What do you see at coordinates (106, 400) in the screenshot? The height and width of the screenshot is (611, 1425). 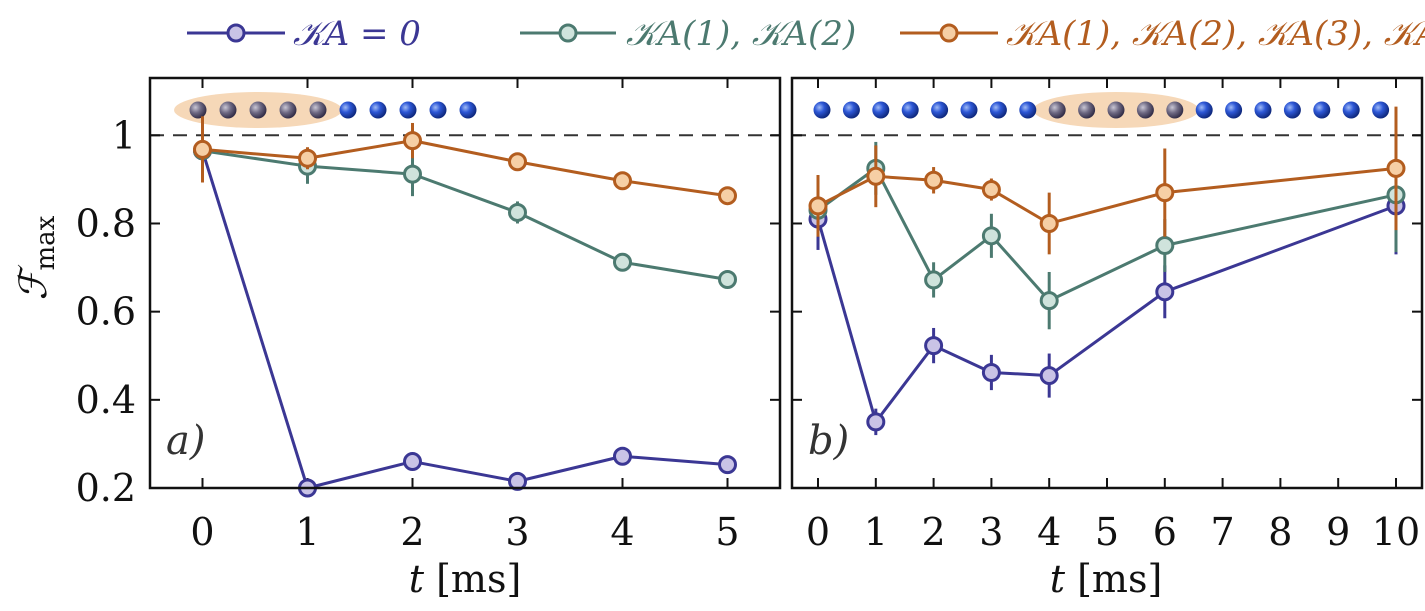 I see `y-tick-label-a: 0.4` at bounding box center [106, 400].